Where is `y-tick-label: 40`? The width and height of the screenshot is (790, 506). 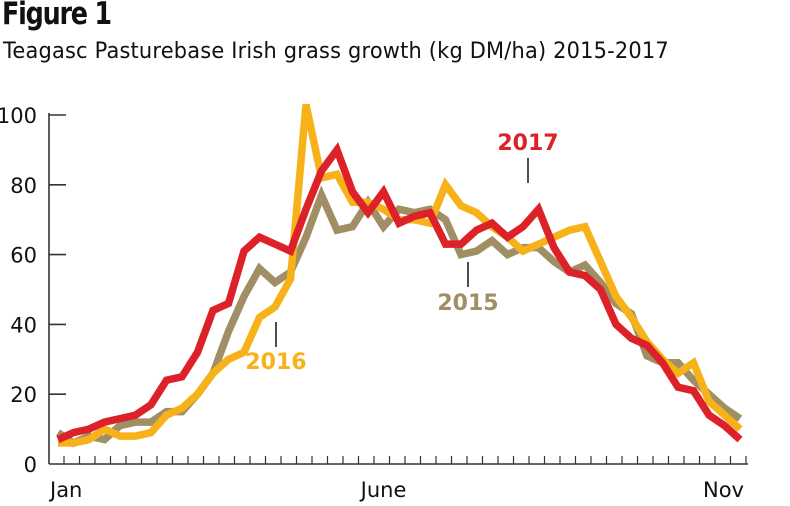 y-tick-label: 40 is located at coordinates (23, 325).